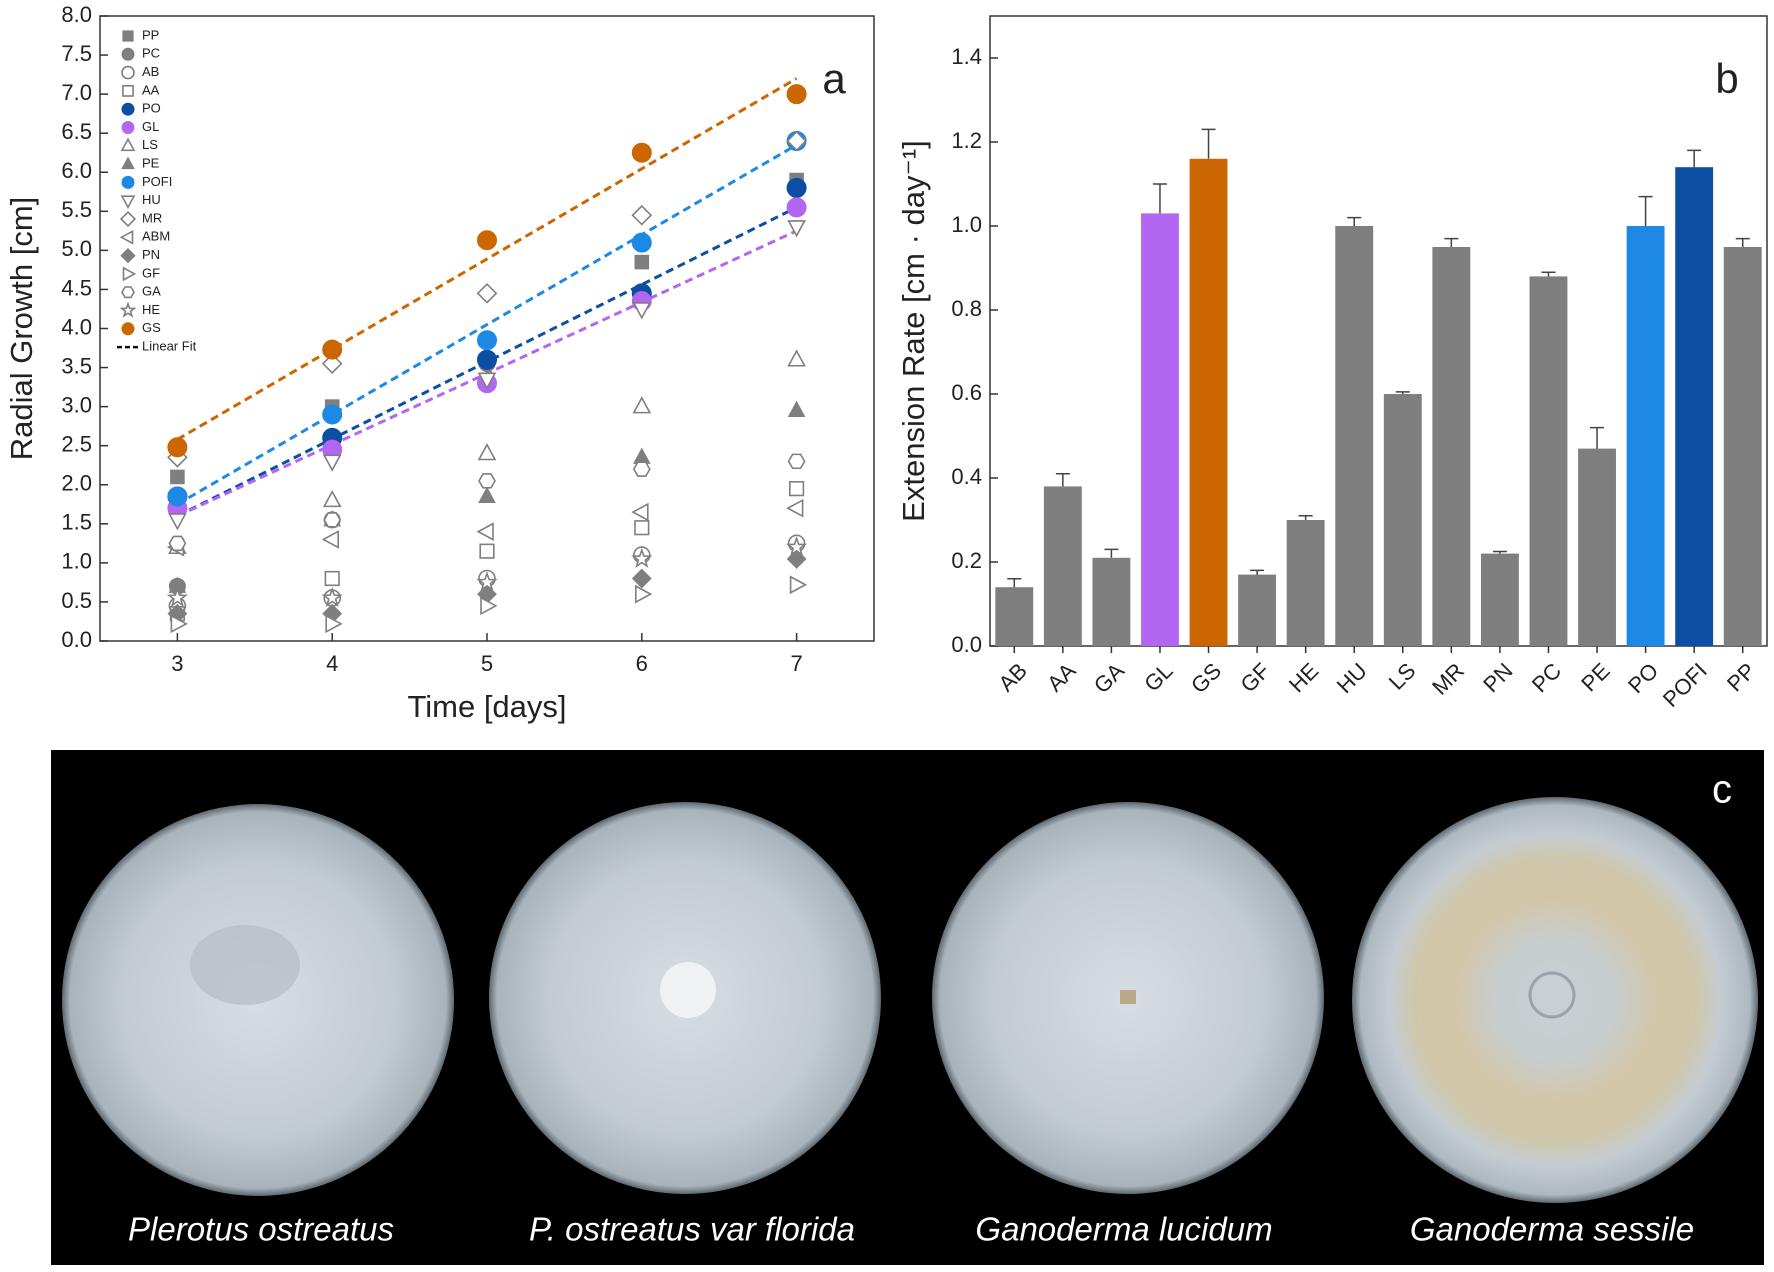 The image size is (1774, 1272). What do you see at coordinates (151, 309) in the screenshot?
I see `legend-label: HE` at bounding box center [151, 309].